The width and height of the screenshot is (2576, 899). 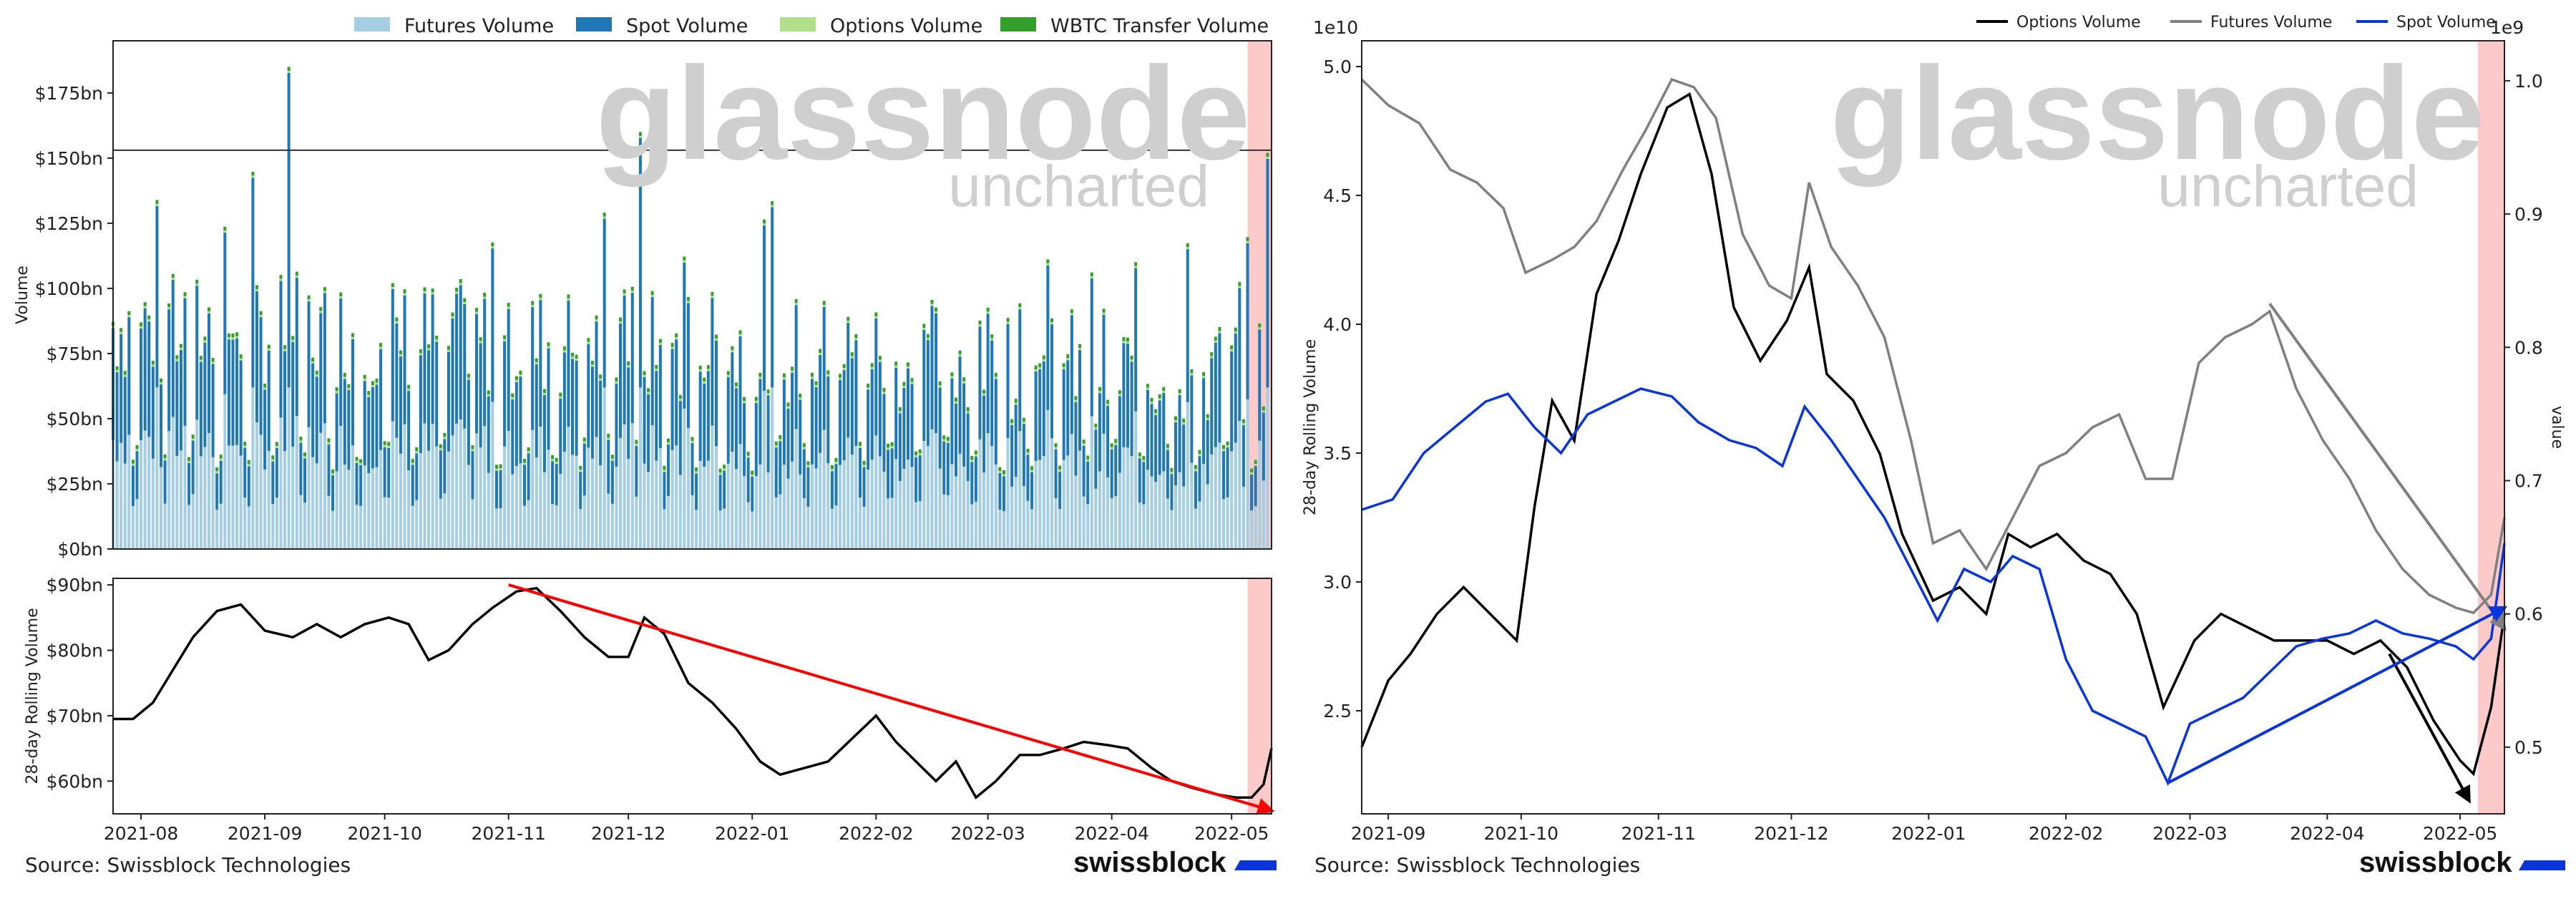 What do you see at coordinates (2288, 186) in the screenshot?
I see `watermark-uncharted: uncharted` at bounding box center [2288, 186].